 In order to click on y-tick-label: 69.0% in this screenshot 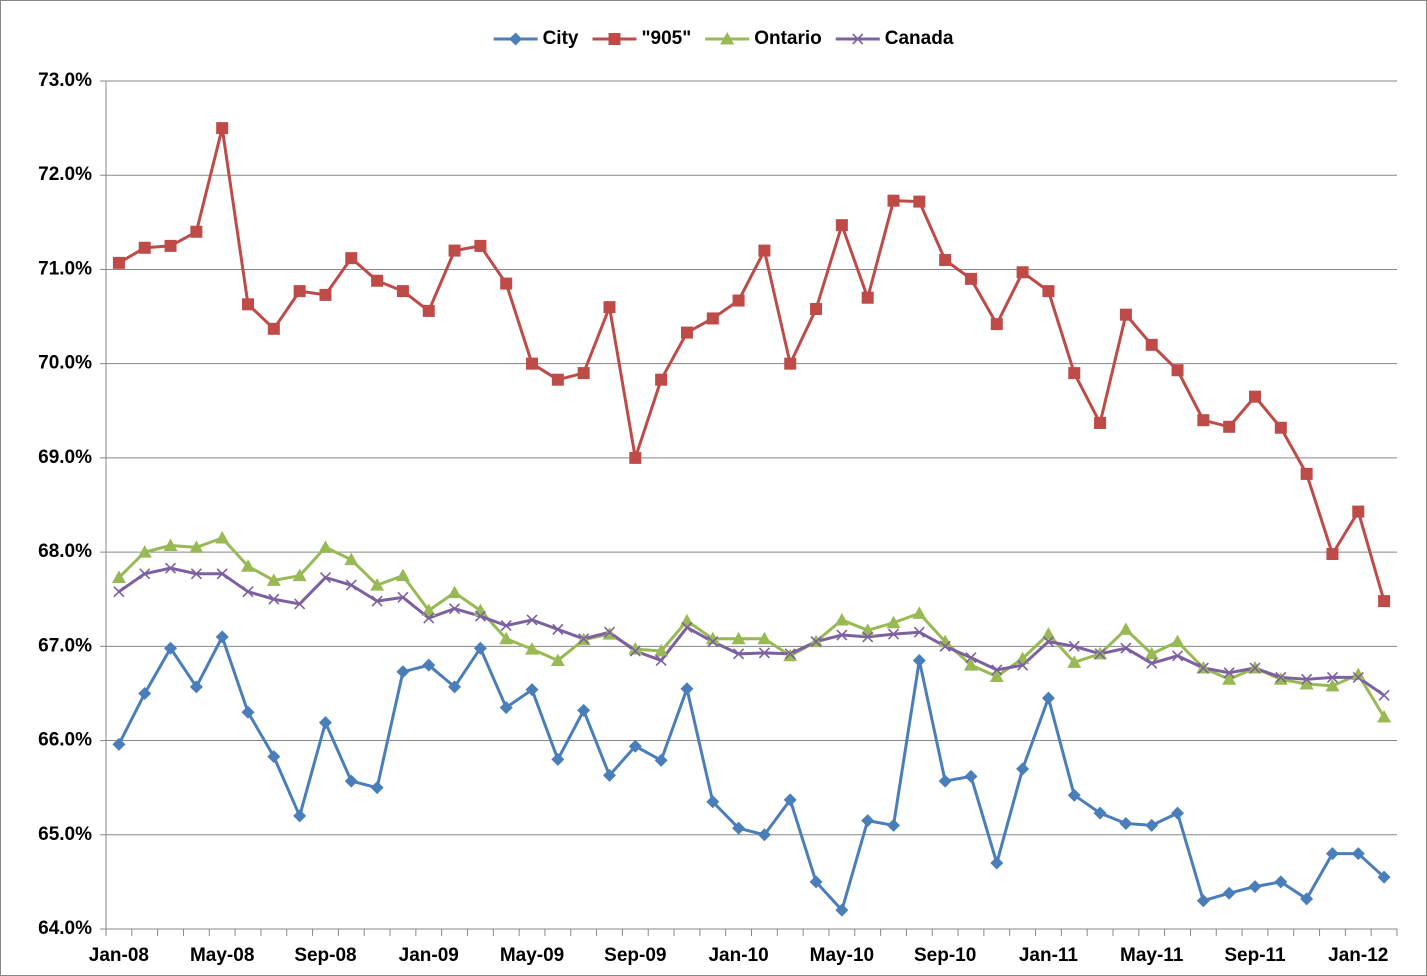, I will do `click(65, 457)`.